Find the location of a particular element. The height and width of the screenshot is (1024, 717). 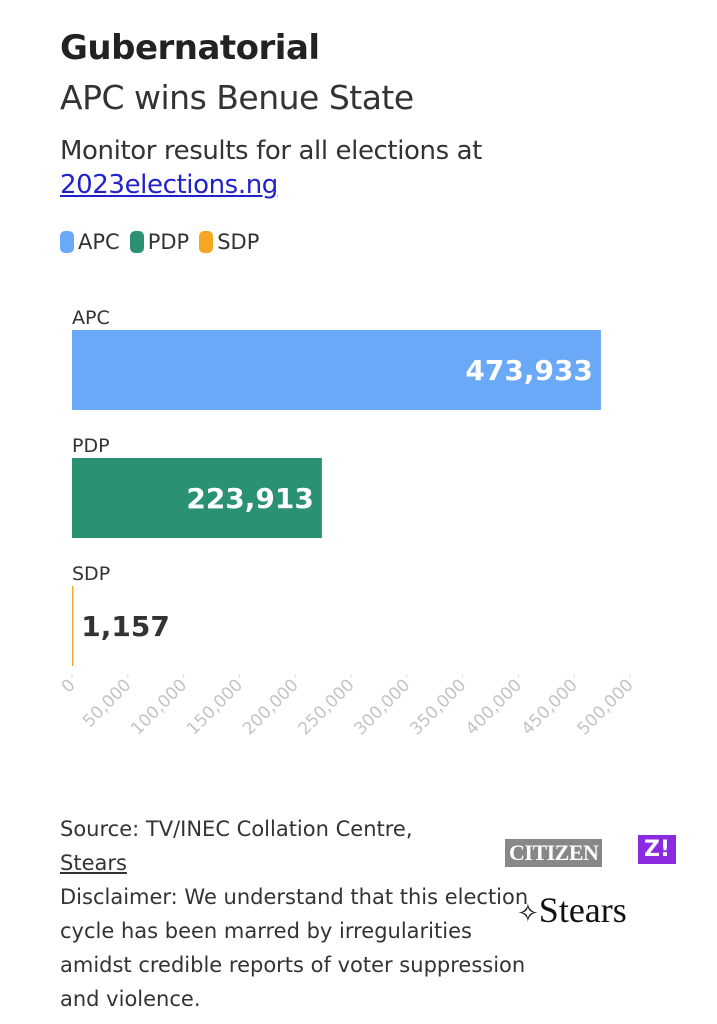

chart-title: Gubernatorial is located at coordinates (190, 48).